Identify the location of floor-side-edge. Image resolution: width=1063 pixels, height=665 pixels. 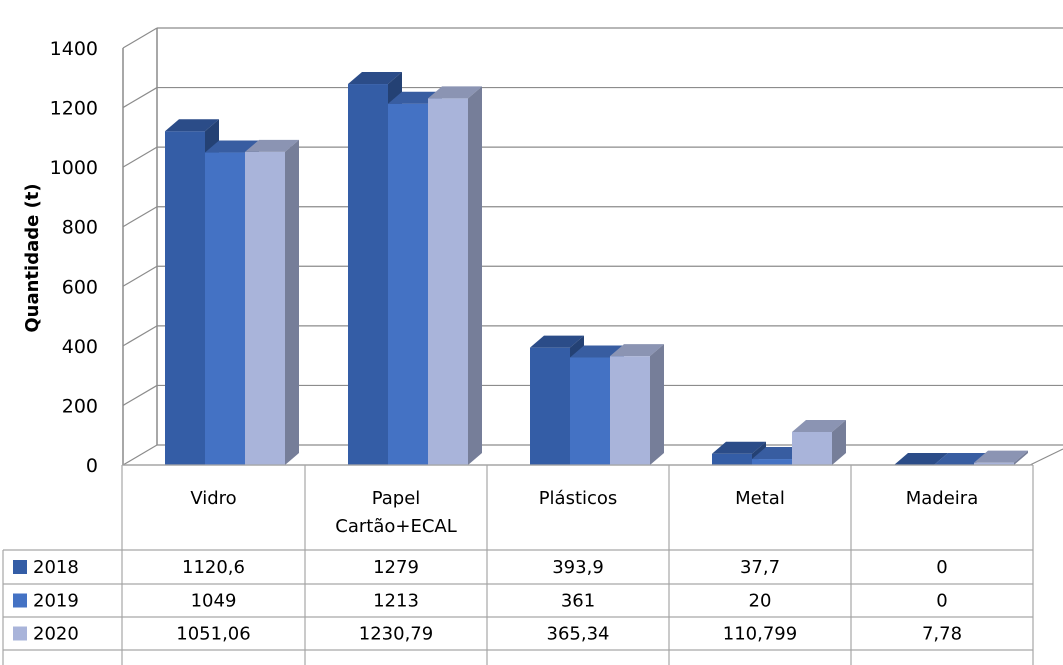
(1046, 457).